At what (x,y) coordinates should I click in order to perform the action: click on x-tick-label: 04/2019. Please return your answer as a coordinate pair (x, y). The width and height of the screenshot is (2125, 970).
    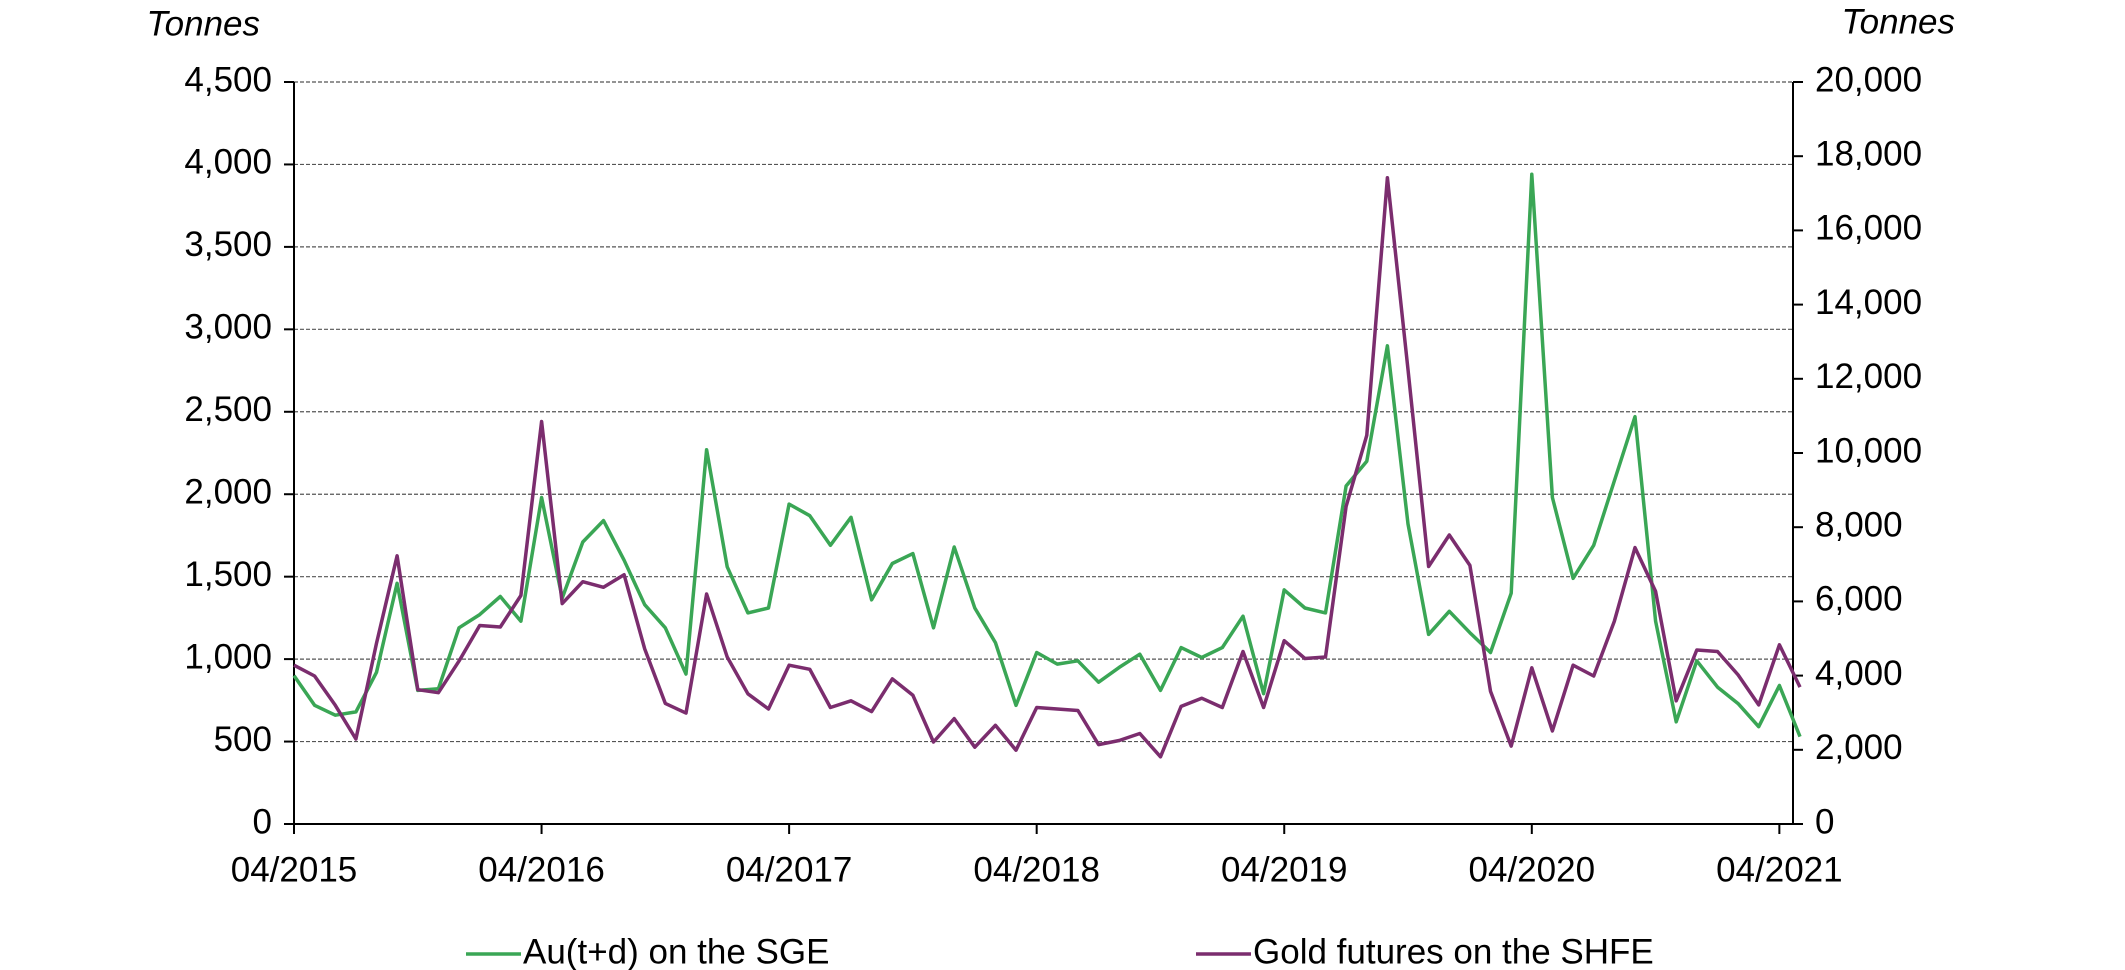
    Looking at the image, I should click on (1284, 869).